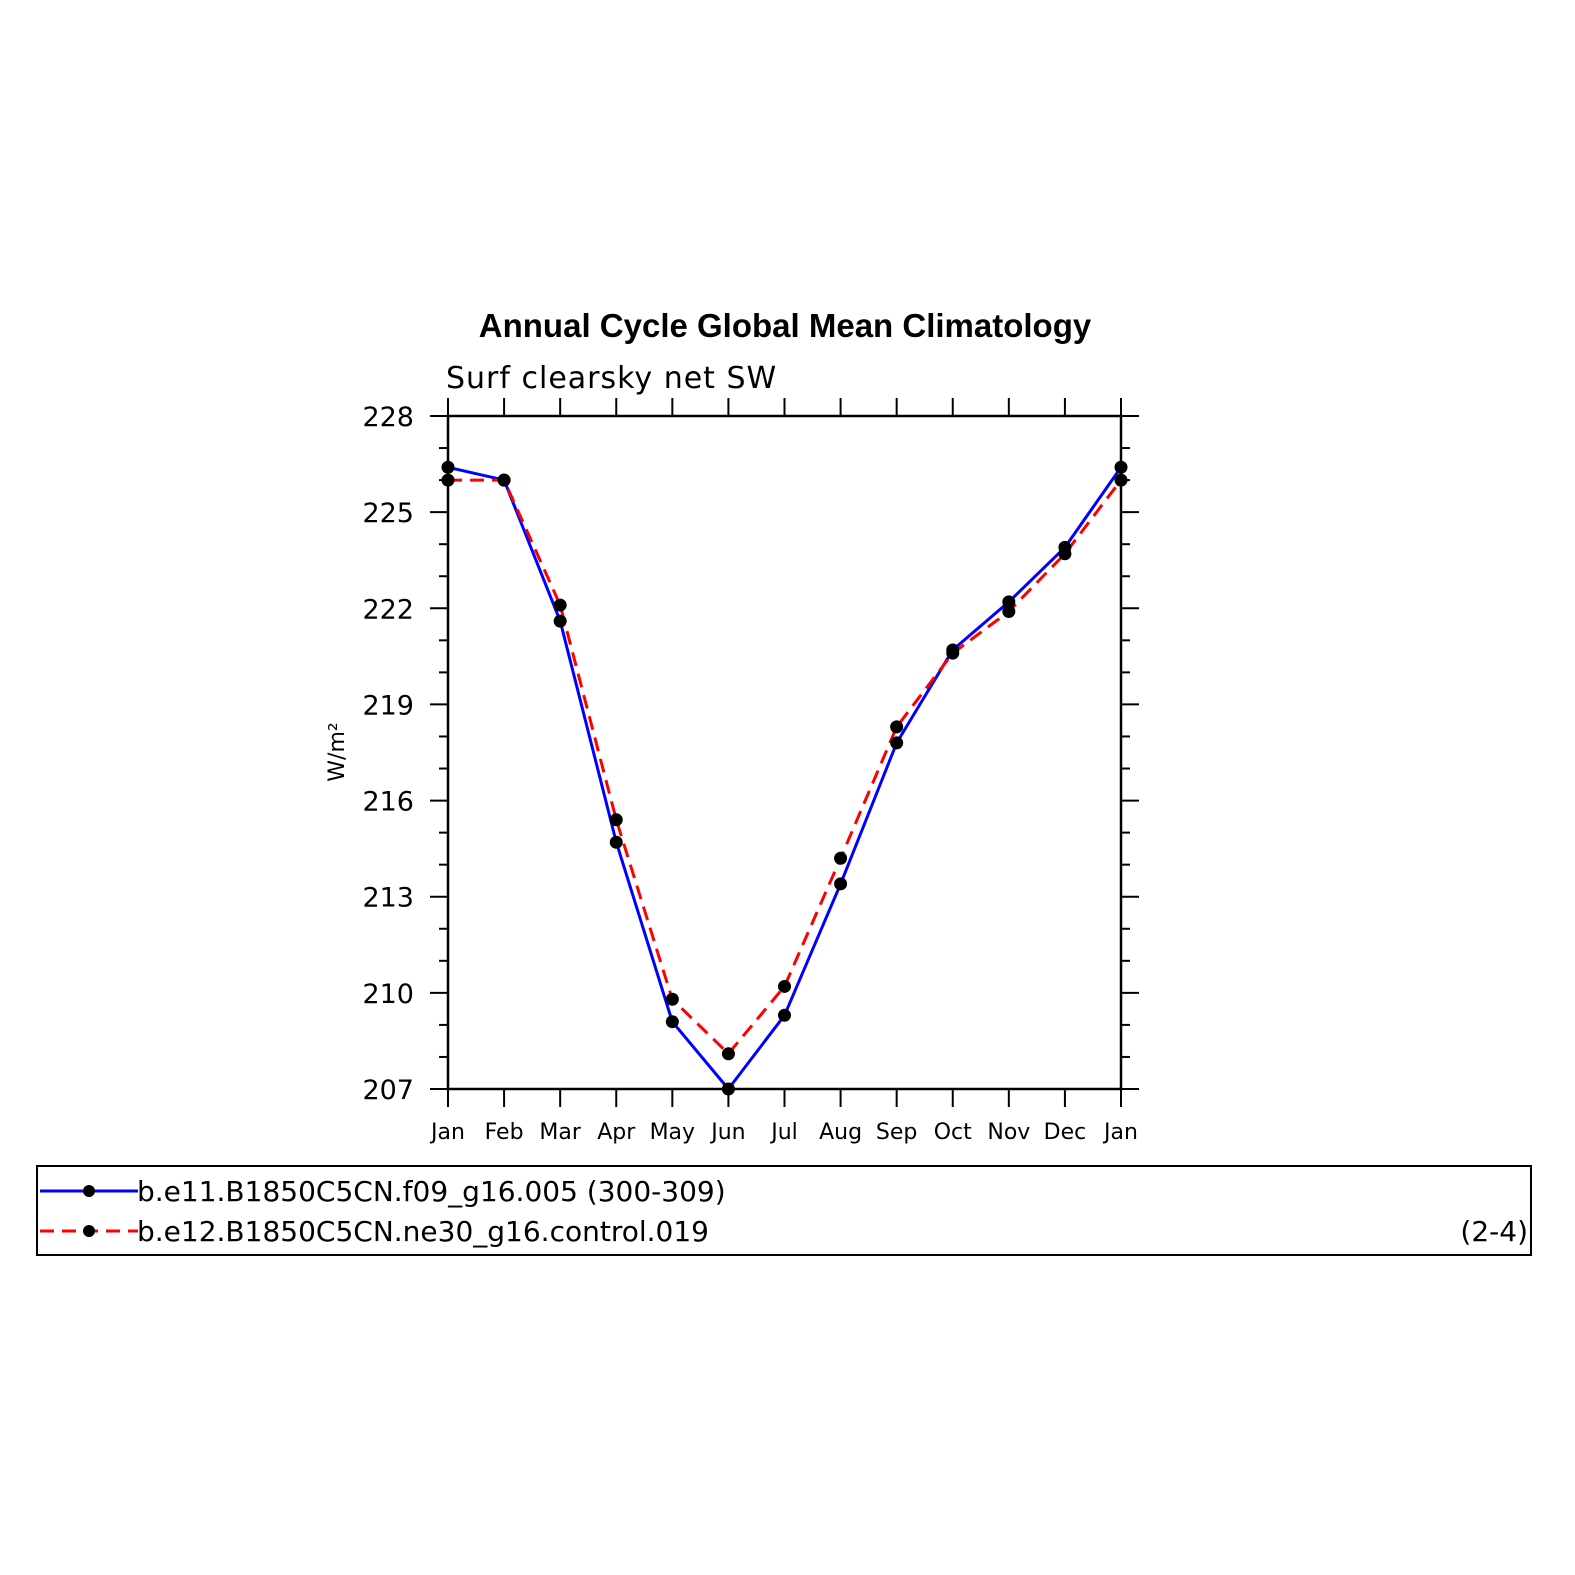 This screenshot has height=1575, width=1575. What do you see at coordinates (388, 417) in the screenshot?
I see `y-tick-label: 228` at bounding box center [388, 417].